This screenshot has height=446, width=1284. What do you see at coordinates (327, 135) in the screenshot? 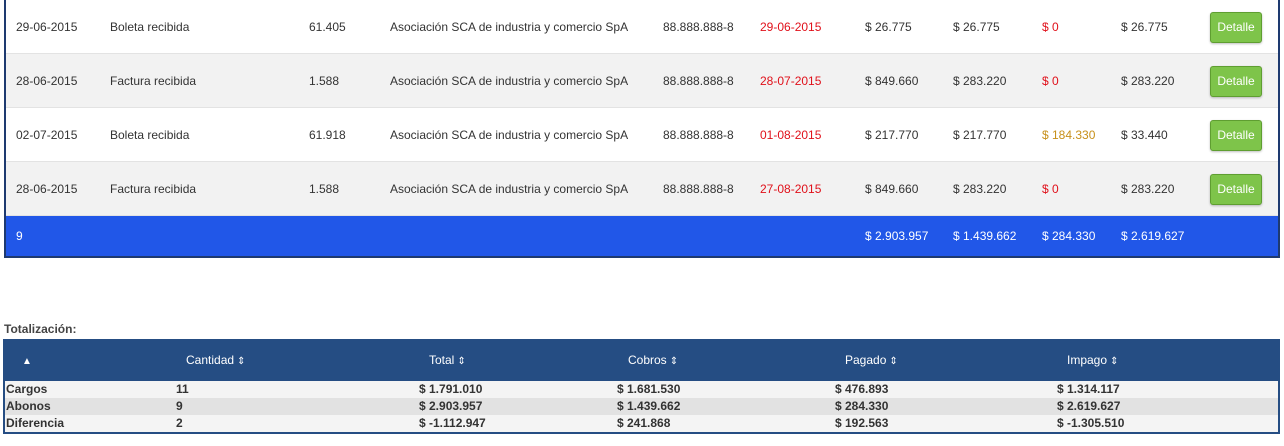
I see `number-cell: 61.918` at bounding box center [327, 135].